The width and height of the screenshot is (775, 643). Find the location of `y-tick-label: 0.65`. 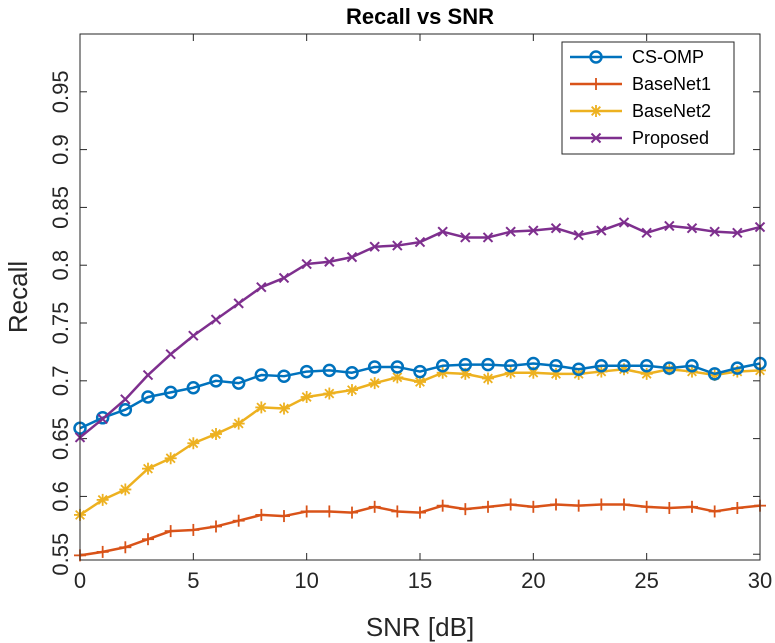

y-tick-label: 0.65 is located at coordinates (60, 438).